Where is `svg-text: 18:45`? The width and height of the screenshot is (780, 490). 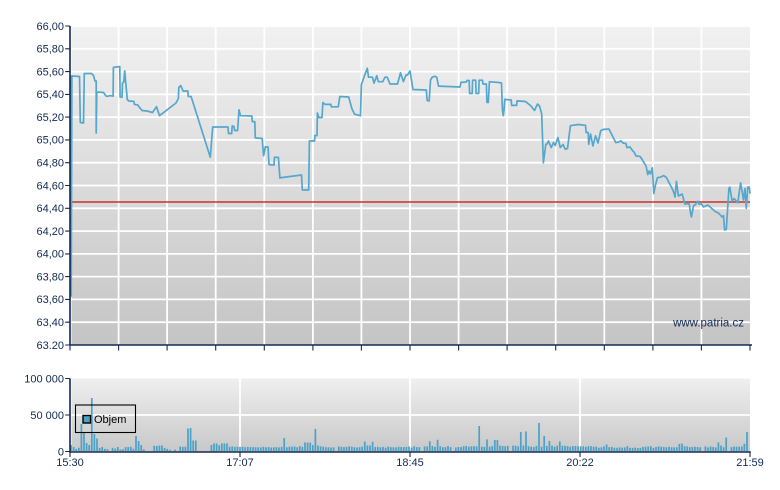 svg-text: 18:45 is located at coordinates (410, 463).